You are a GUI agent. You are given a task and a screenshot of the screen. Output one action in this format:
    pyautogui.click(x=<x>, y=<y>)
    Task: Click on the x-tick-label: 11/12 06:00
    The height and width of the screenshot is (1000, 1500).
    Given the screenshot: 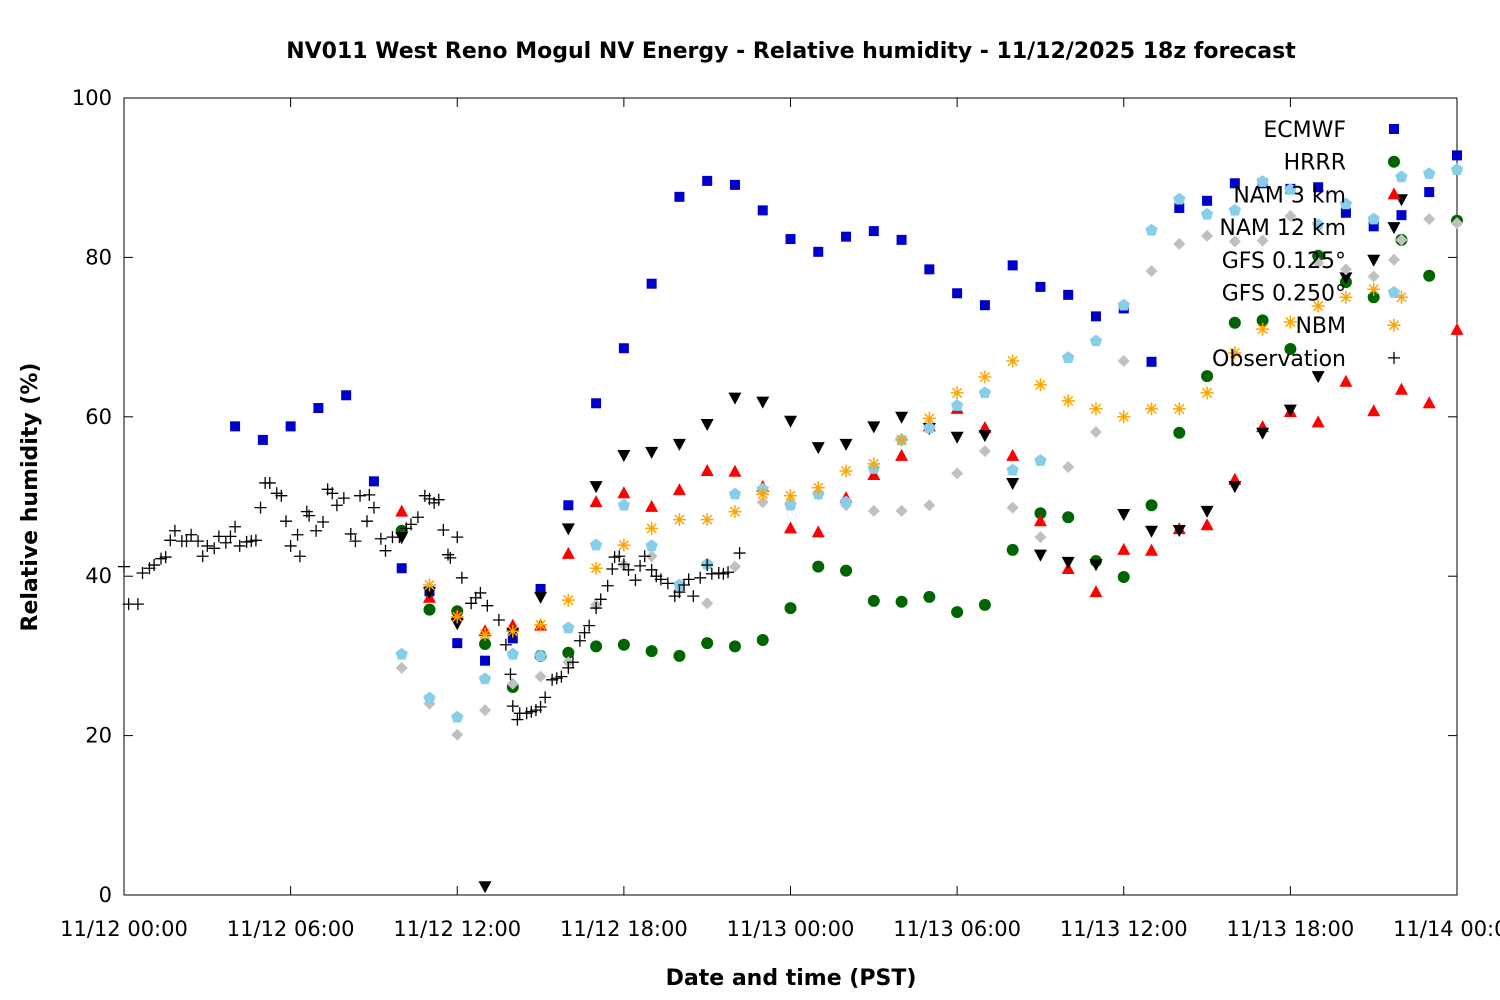 What is the action you would take?
    pyautogui.click(x=291, y=929)
    